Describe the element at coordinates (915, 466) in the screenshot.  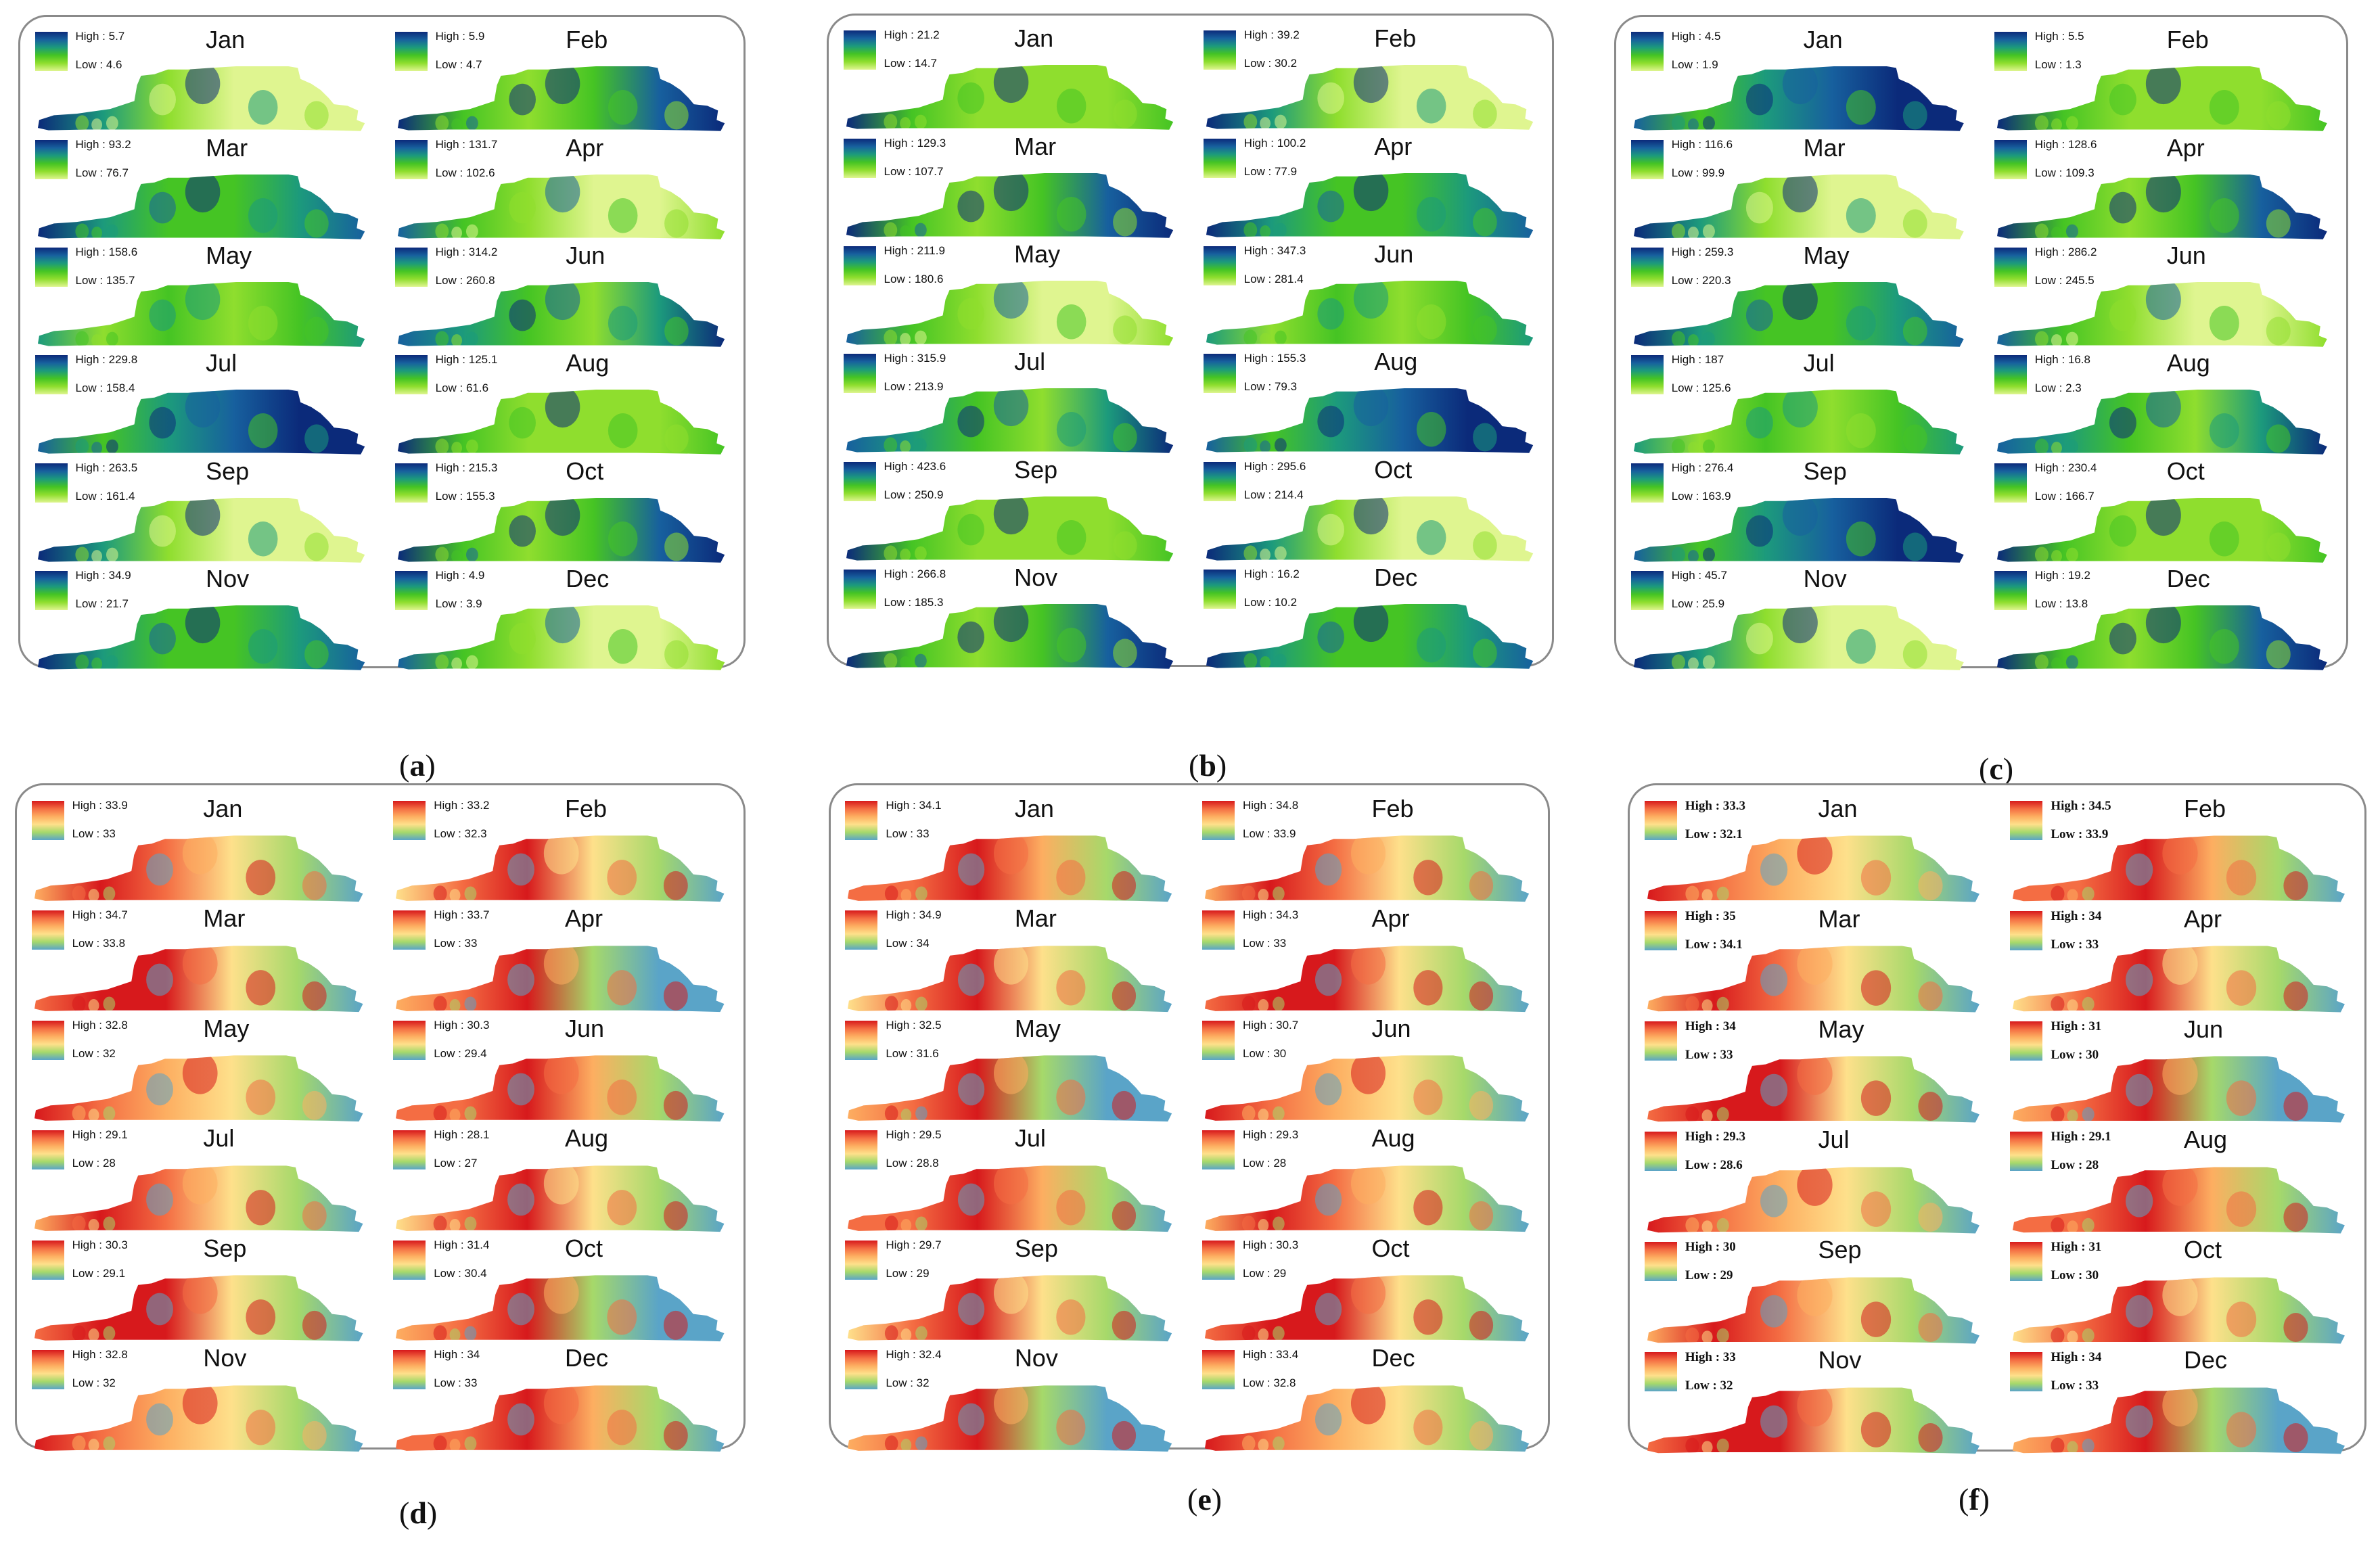
I see `legend-high-label: High : 423.6` at that location.